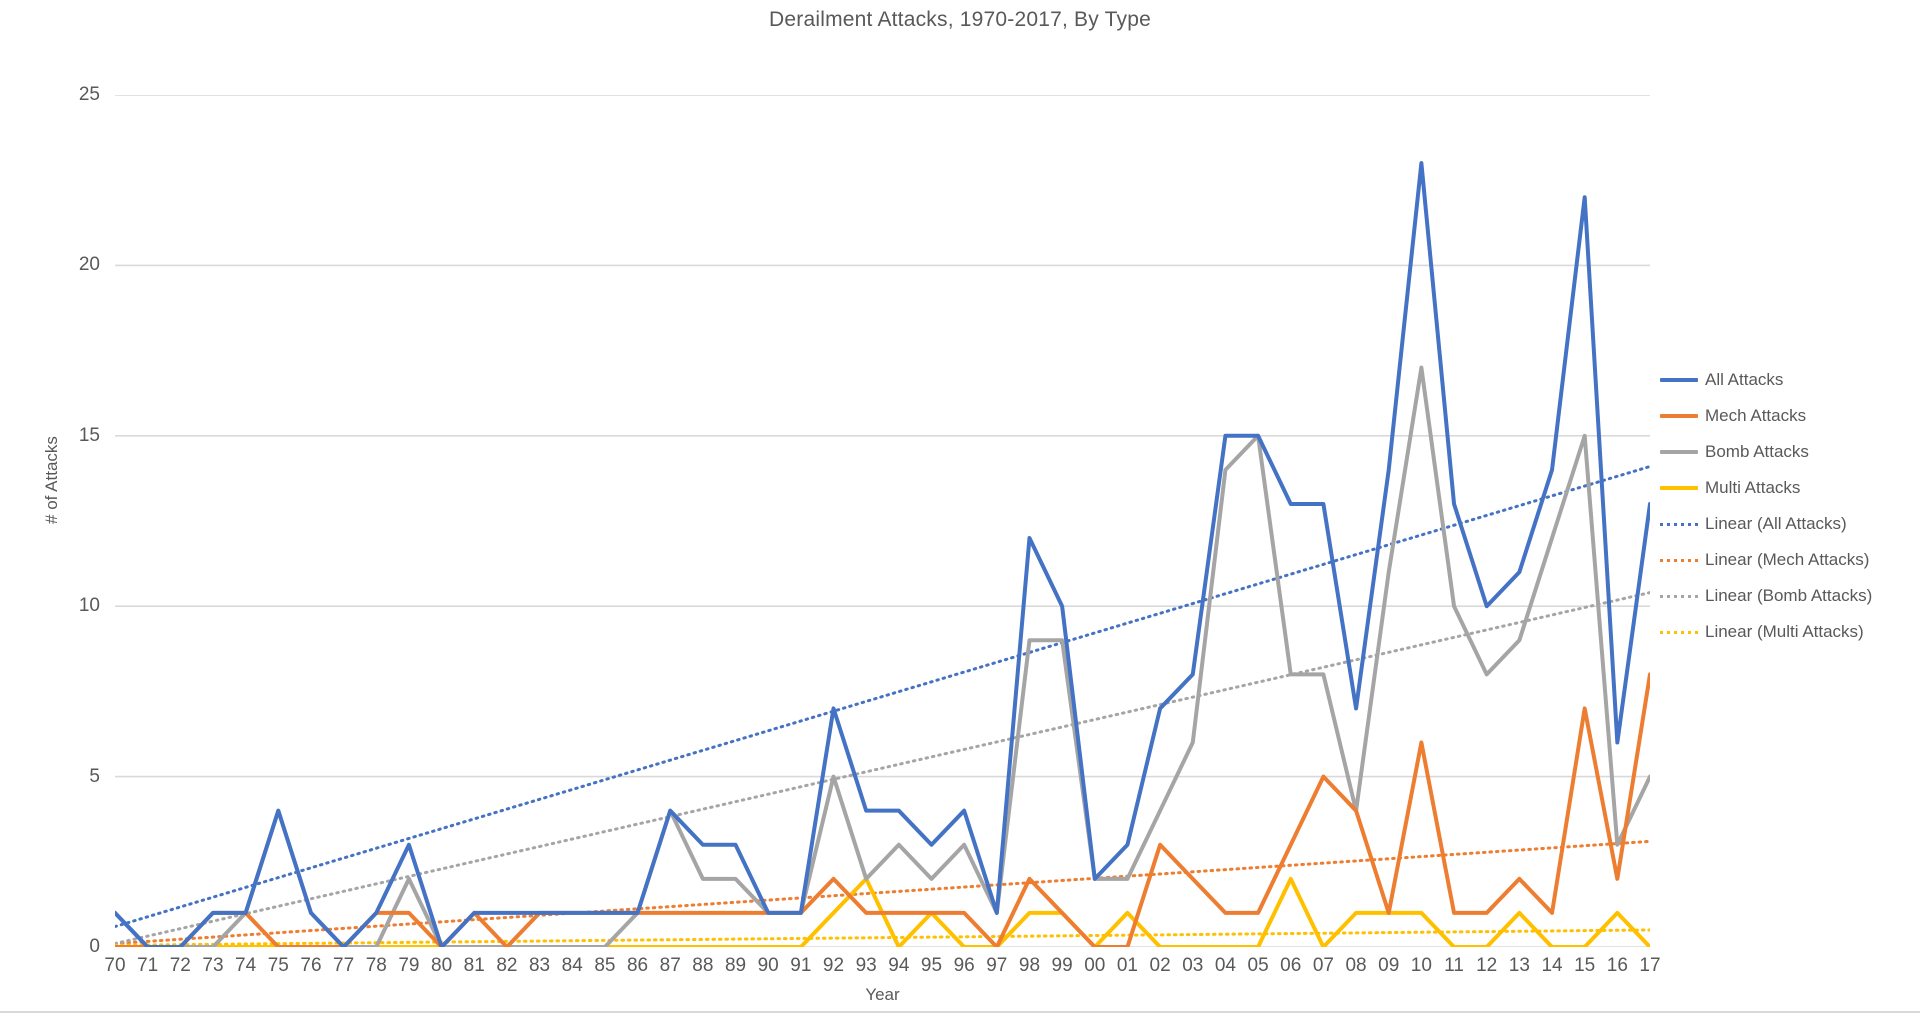 The width and height of the screenshot is (1920, 1013). Describe the element at coordinates (703, 965) in the screenshot. I see `x-tick-label: 88` at that location.